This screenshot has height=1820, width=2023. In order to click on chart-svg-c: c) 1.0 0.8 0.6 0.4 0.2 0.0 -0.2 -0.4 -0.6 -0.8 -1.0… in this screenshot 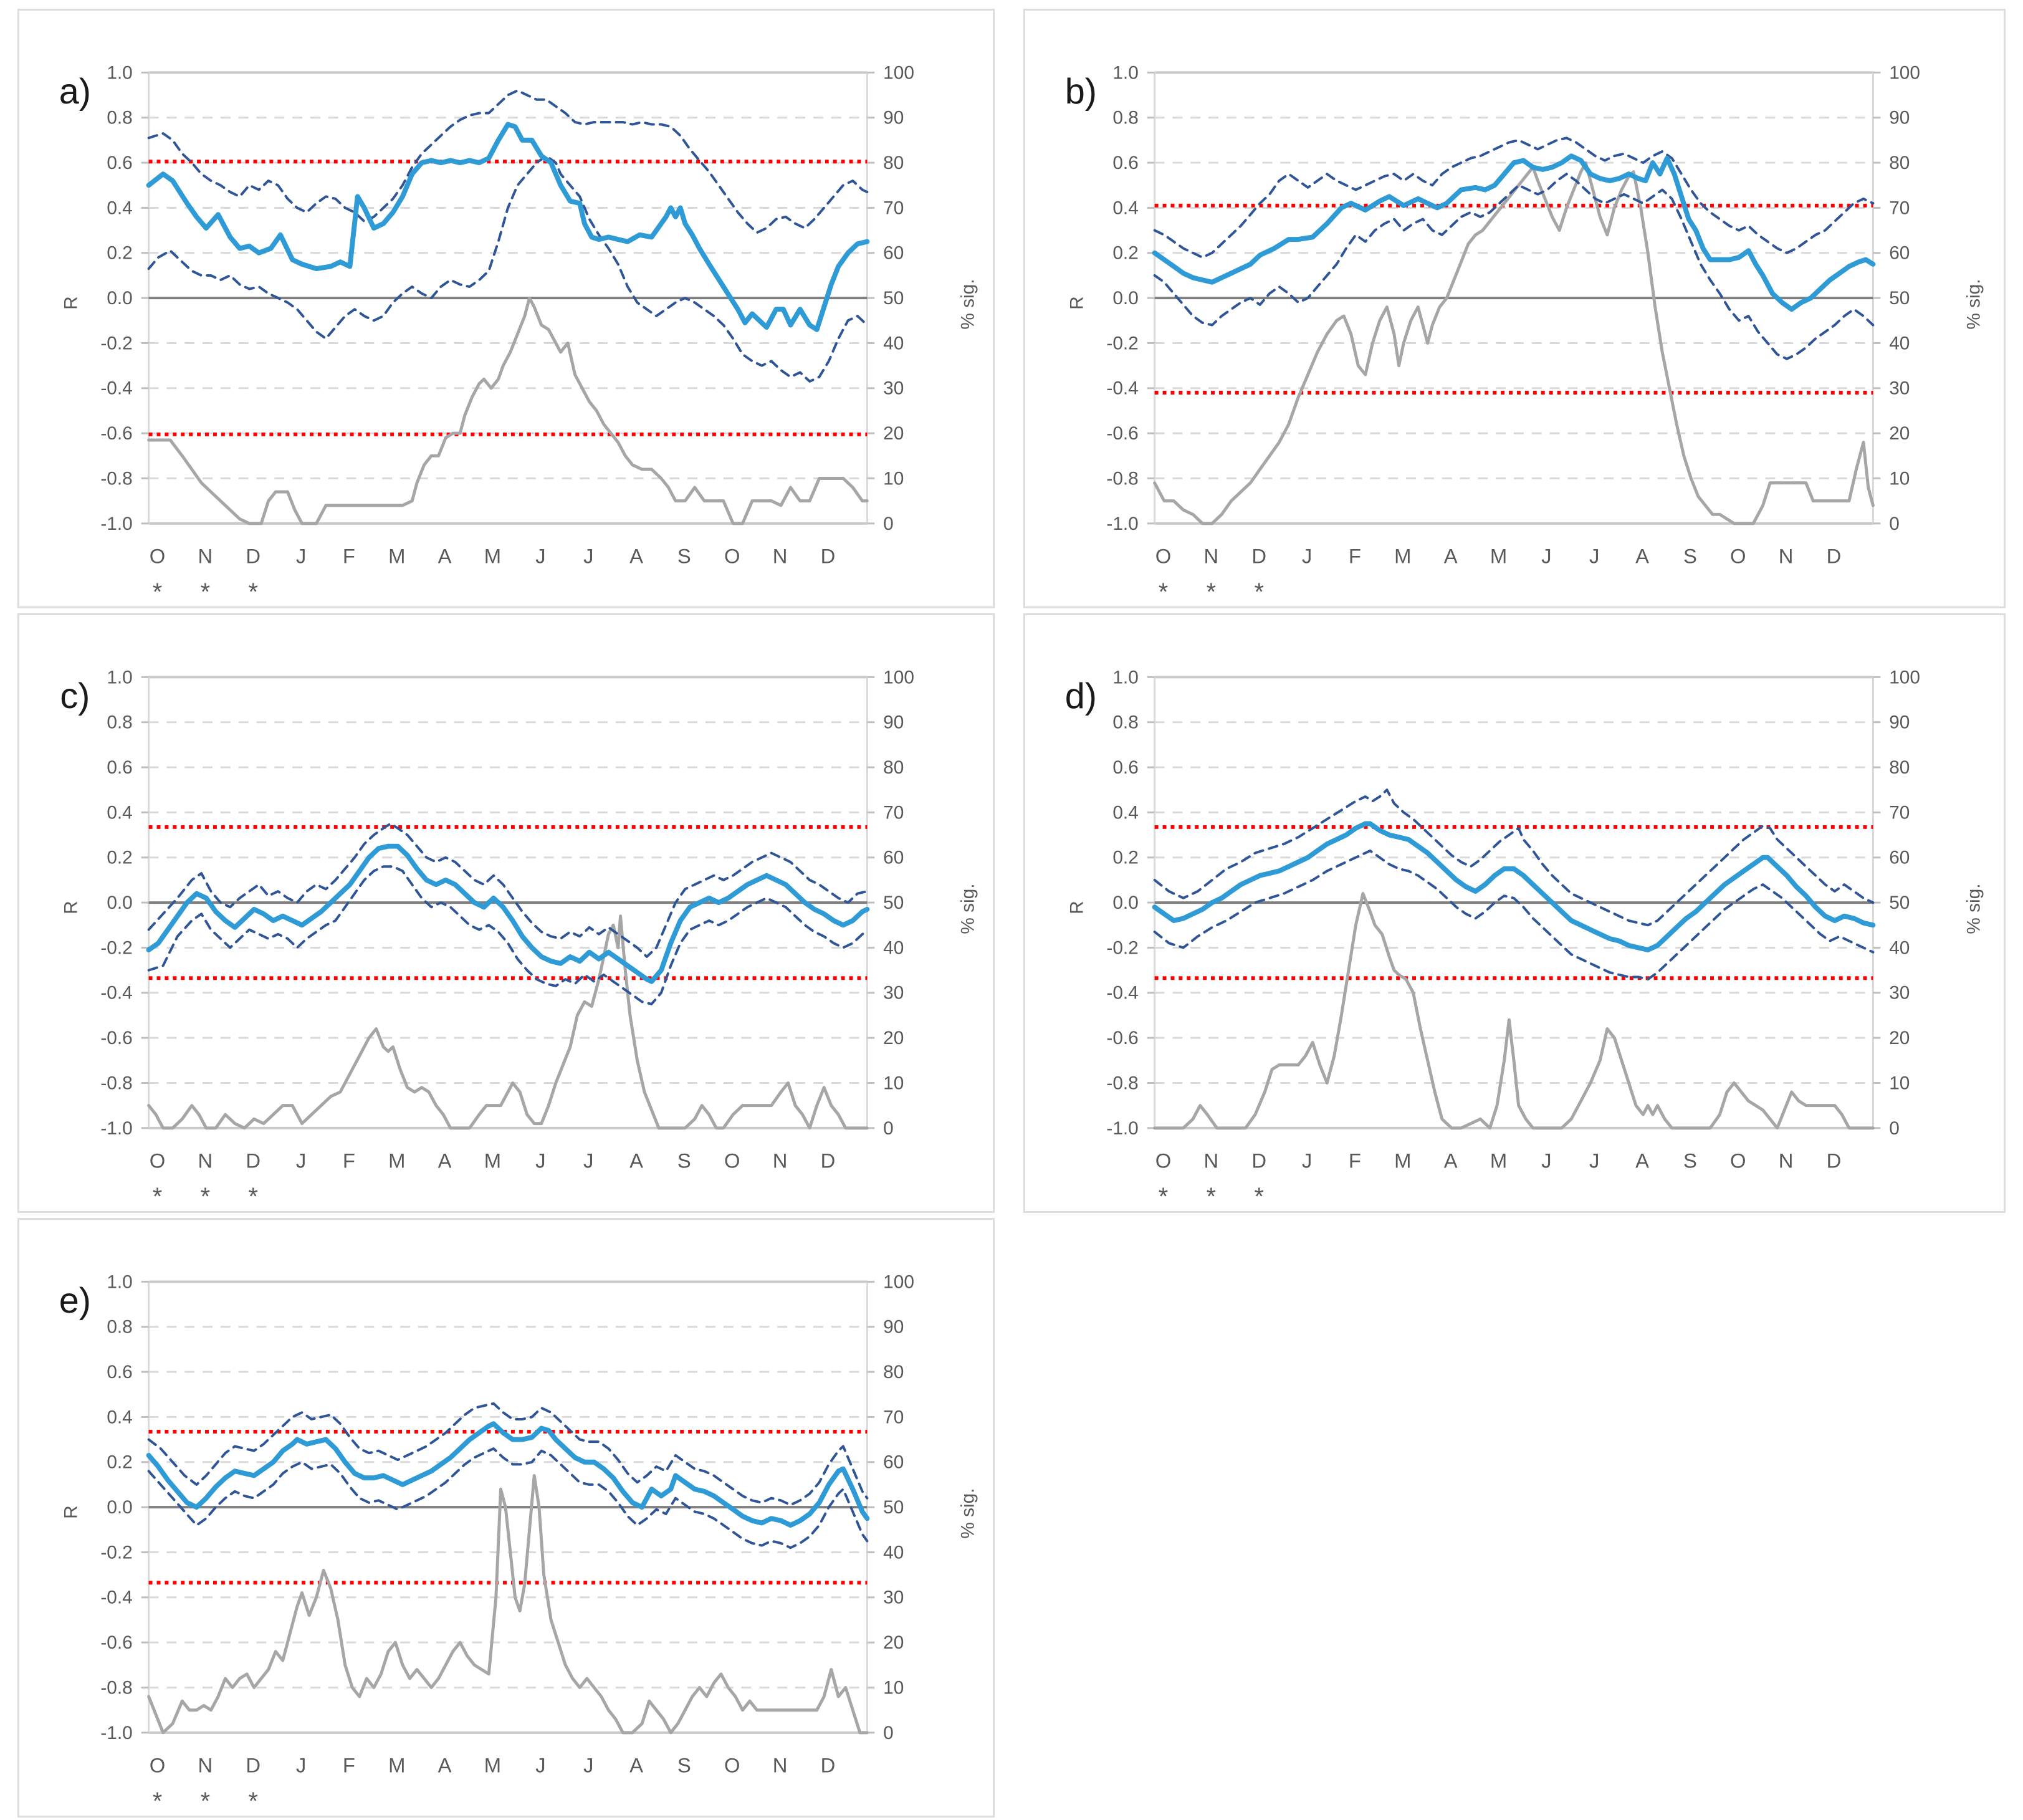, I will do `click(519, 939)`.